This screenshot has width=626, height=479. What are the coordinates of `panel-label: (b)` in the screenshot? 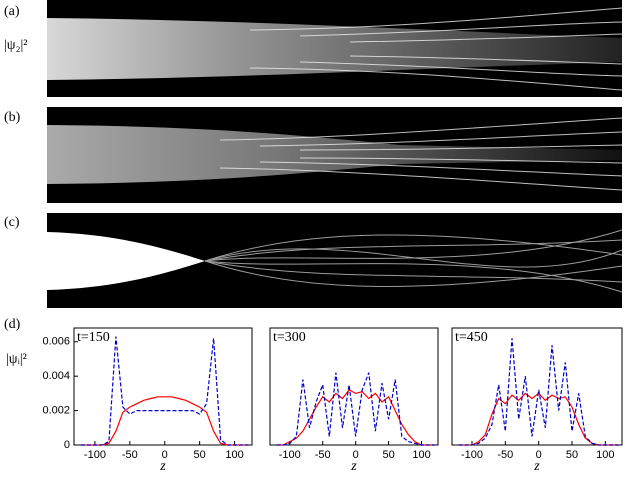 It's located at (12, 117).